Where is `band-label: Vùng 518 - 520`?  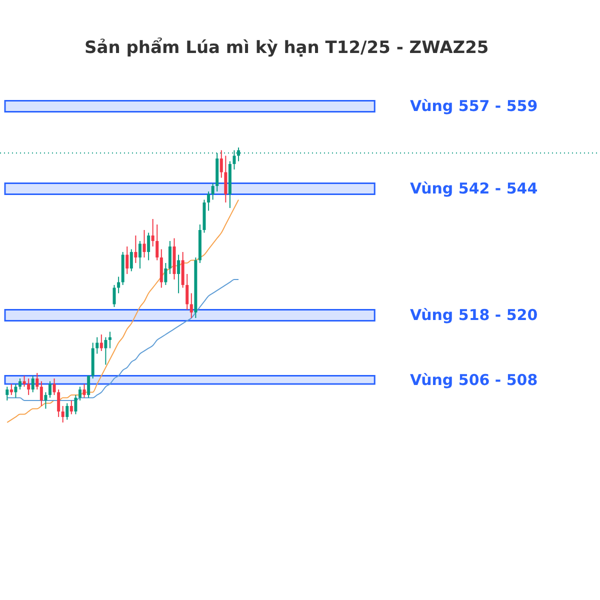 band-label: Vùng 518 - 520 is located at coordinates (474, 315).